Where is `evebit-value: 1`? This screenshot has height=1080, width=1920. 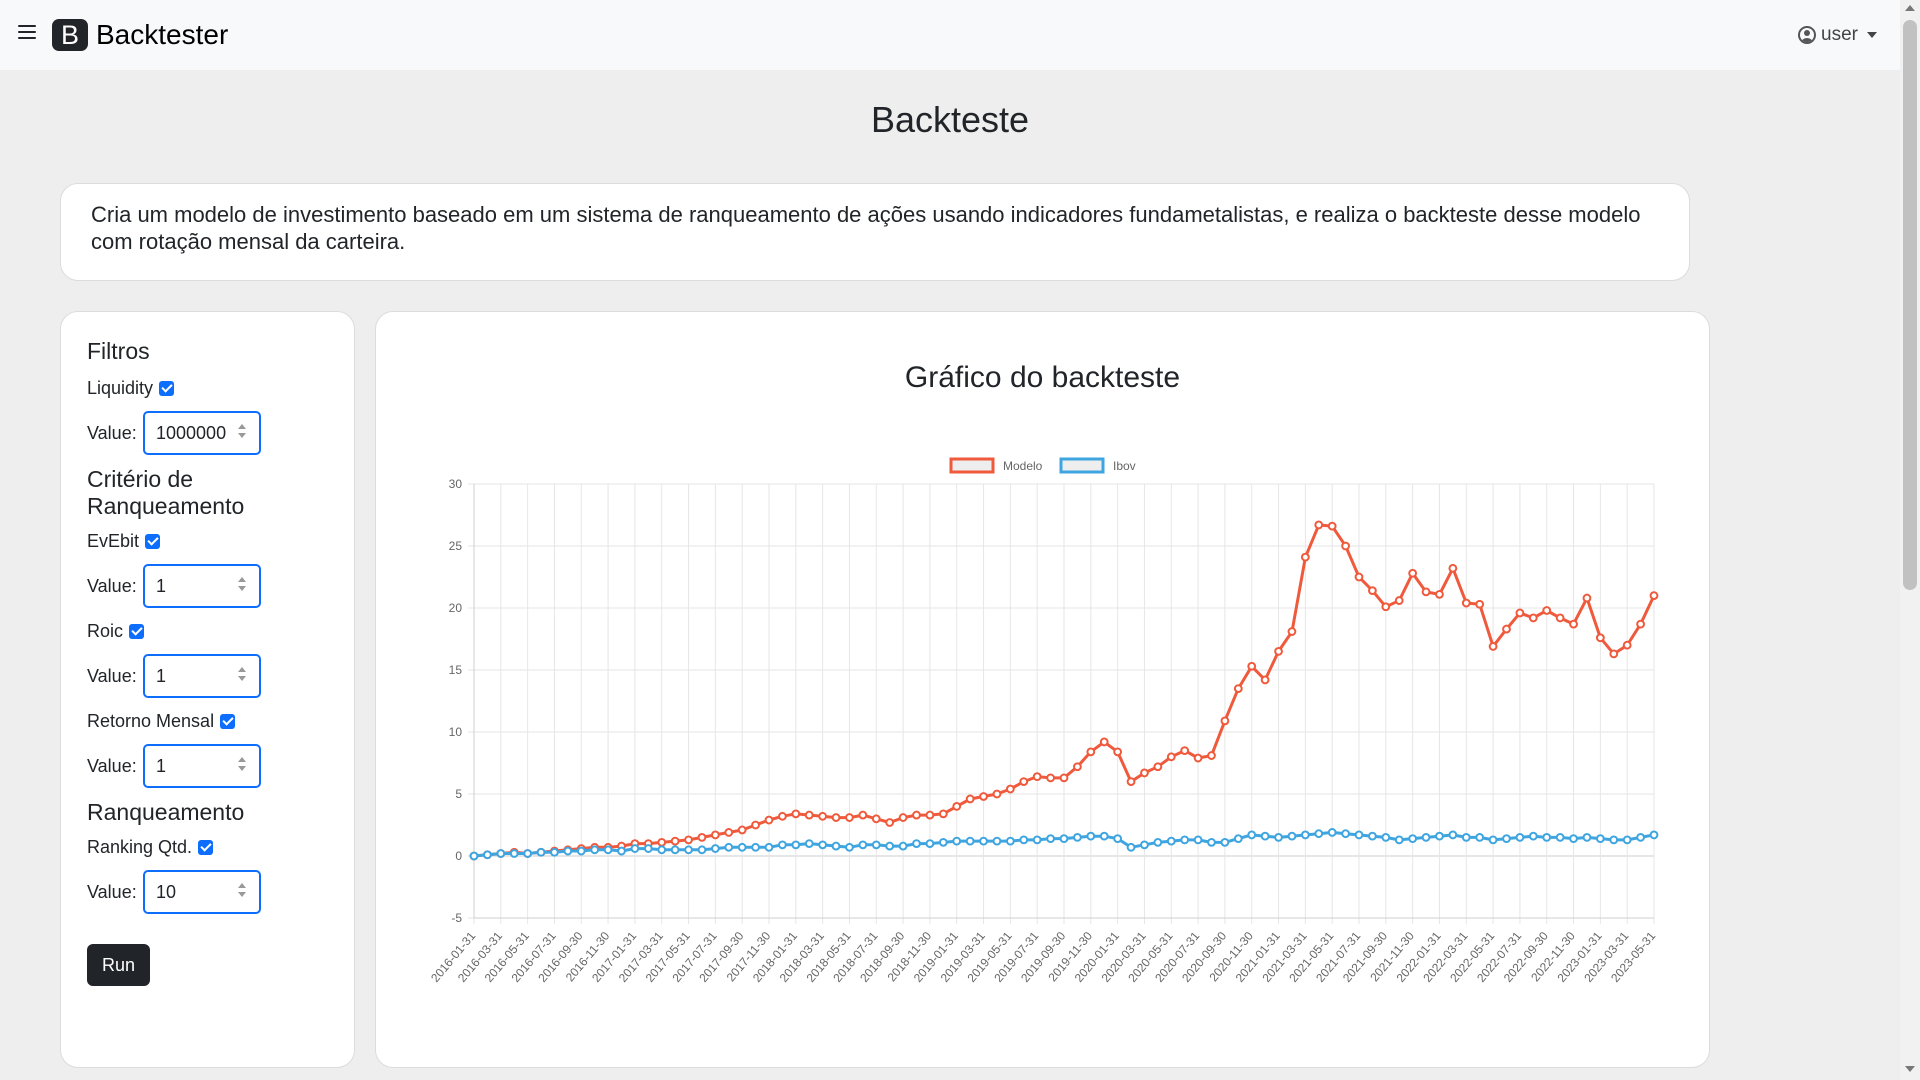 evebit-value: 1 is located at coordinates (161, 585).